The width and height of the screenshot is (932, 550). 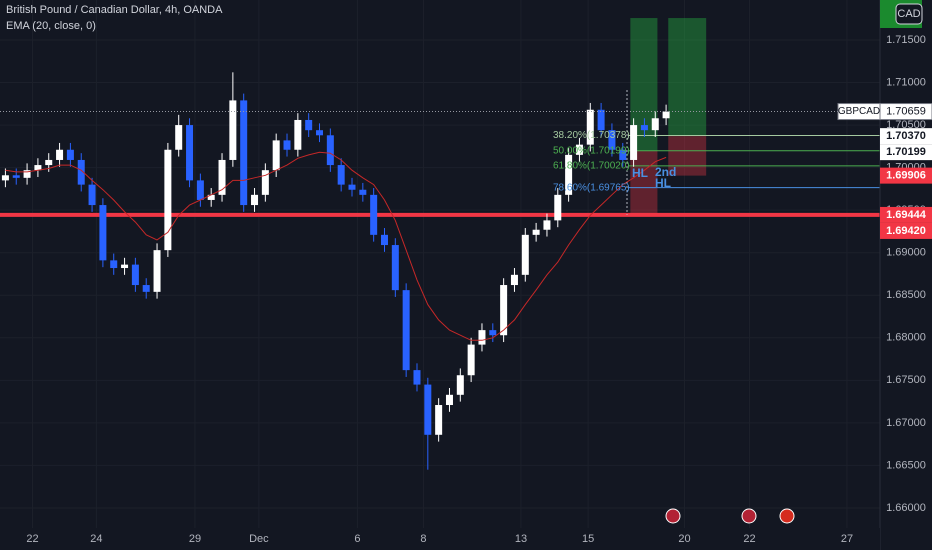 I want to click on price-tag-label: 1.70659, so click(x=906, y=111).